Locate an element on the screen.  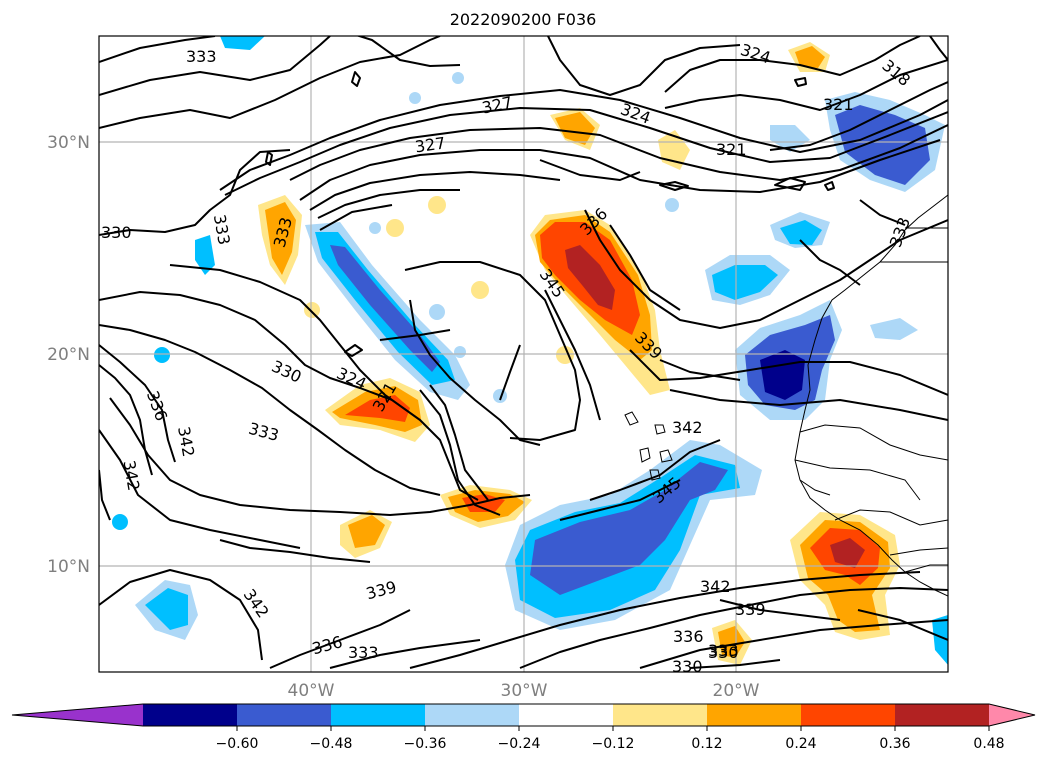
lat-axis-labels: 30°N 20°N 10°N is located at coordinates (68, 355).